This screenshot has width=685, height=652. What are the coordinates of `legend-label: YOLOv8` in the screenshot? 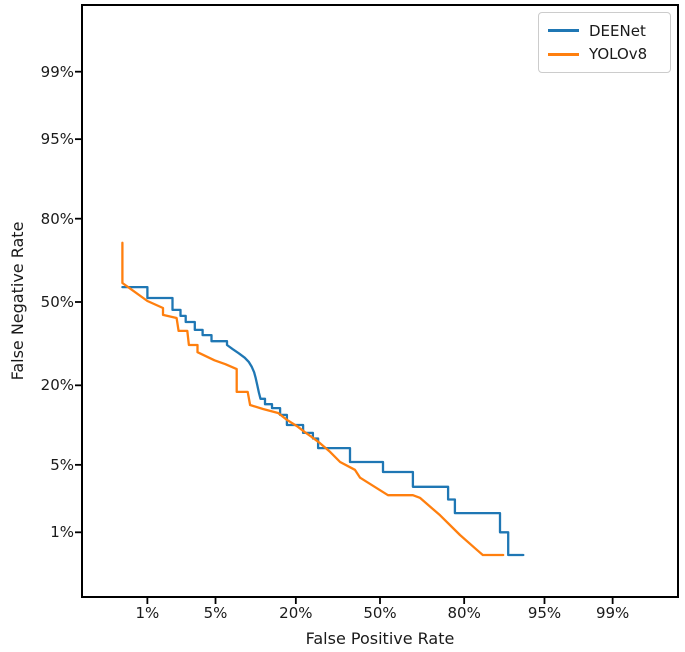 It's located at (618, 54).